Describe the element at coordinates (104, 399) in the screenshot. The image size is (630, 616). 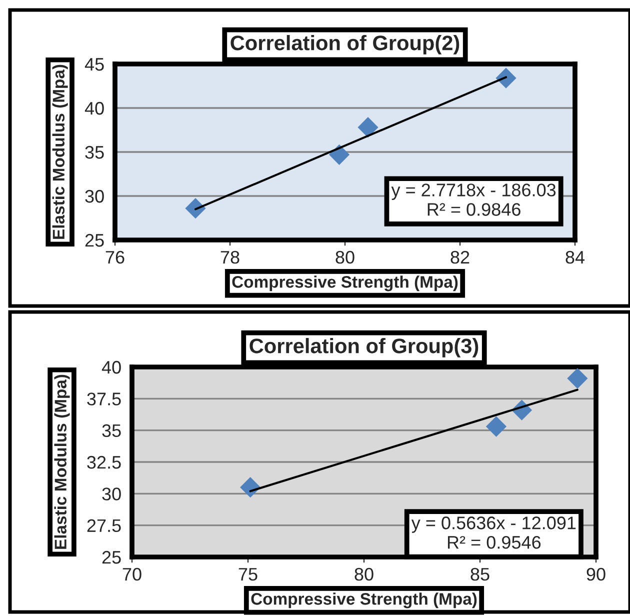
I see `y-tick-label: 37.5` at that location.